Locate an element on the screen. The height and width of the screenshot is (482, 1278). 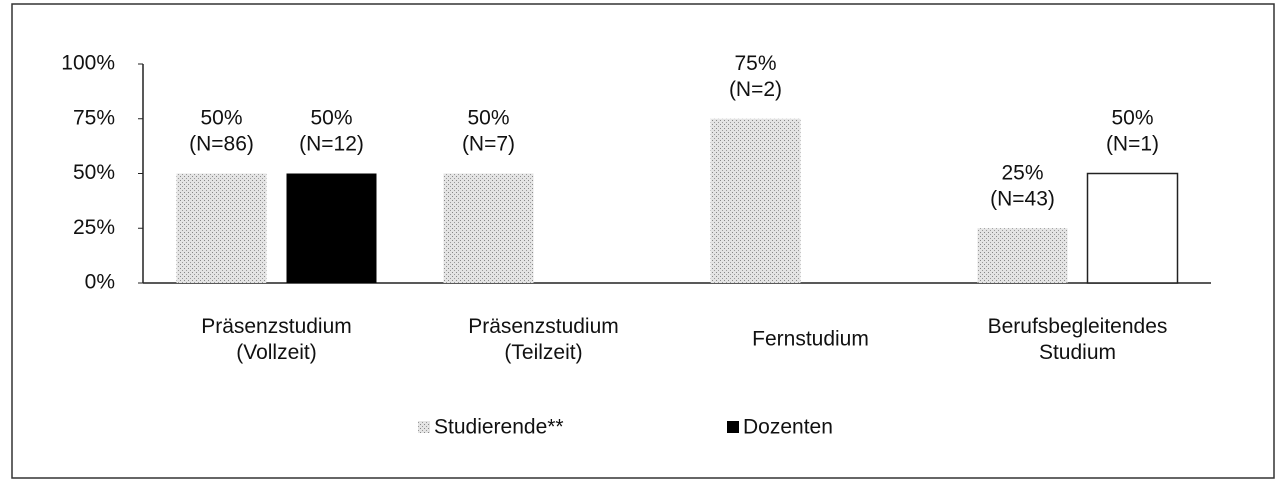
y-tick-label: 75% is located at coordinates (94, 117).